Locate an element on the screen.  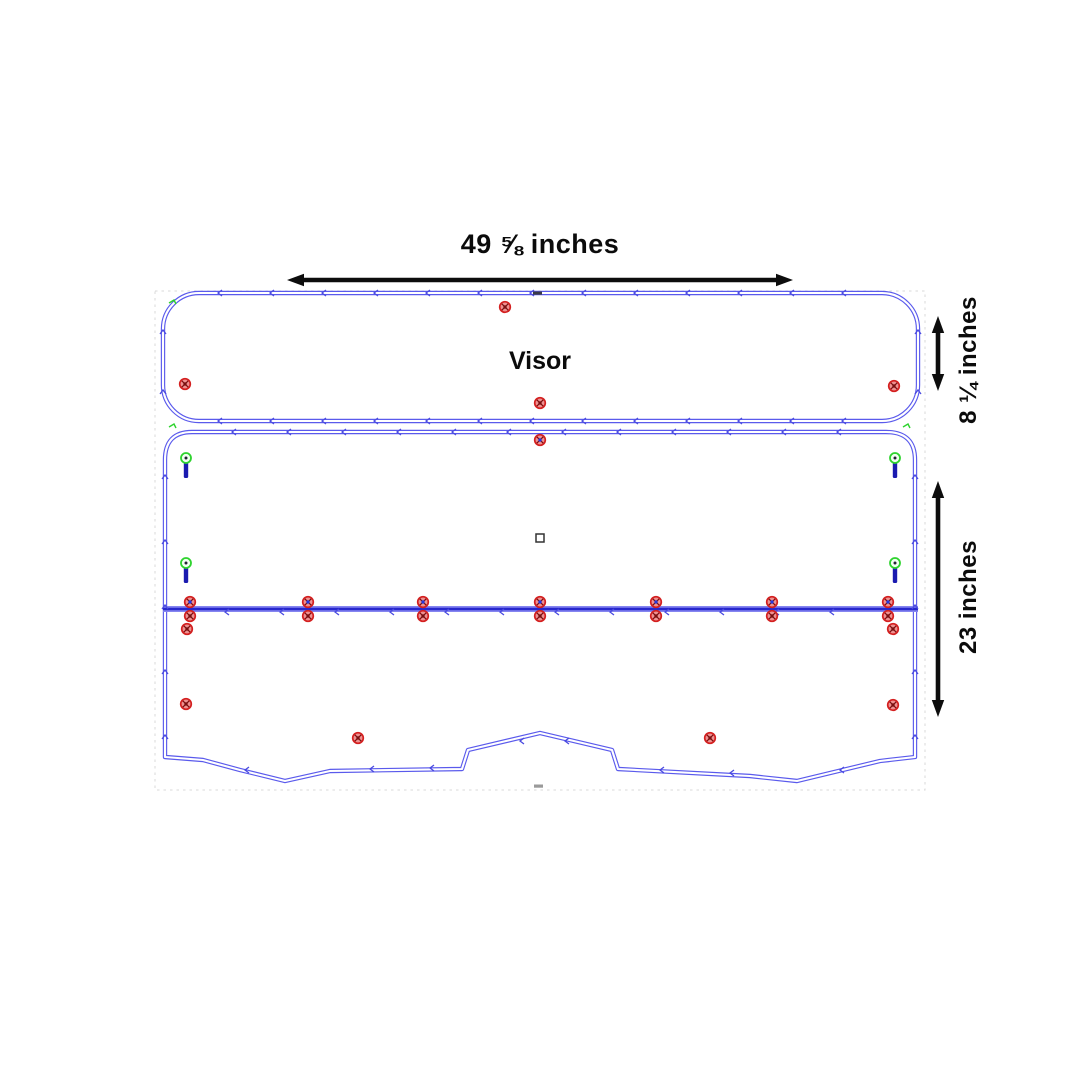
pin-markers is located at coordinates (540, 517).